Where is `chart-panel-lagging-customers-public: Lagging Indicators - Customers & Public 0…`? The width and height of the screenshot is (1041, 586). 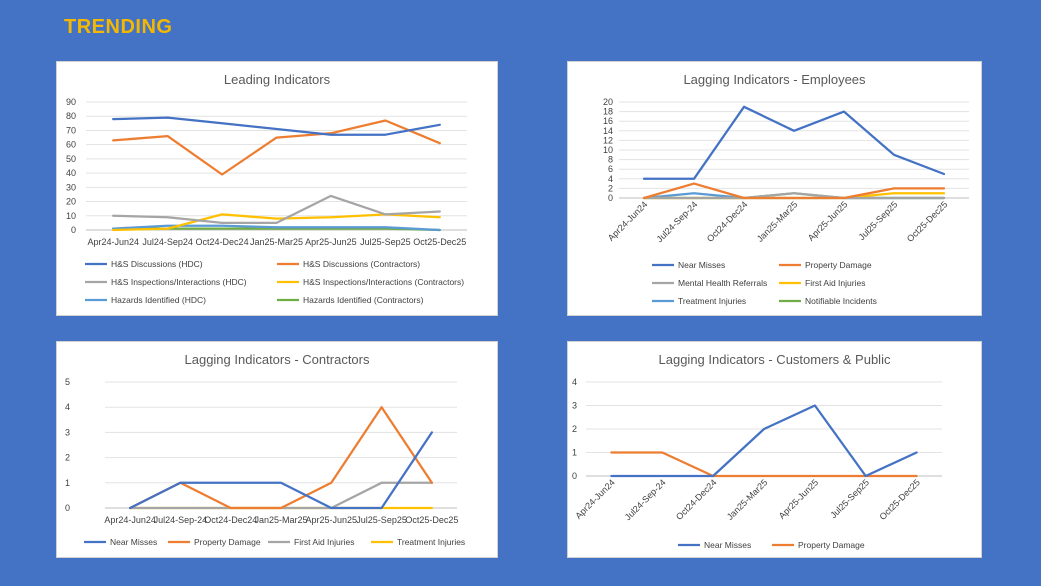 chart-panel-lagging-customers-public: Lagging Indicators - Customers & Public 0… is located at coordinates (774, 449).